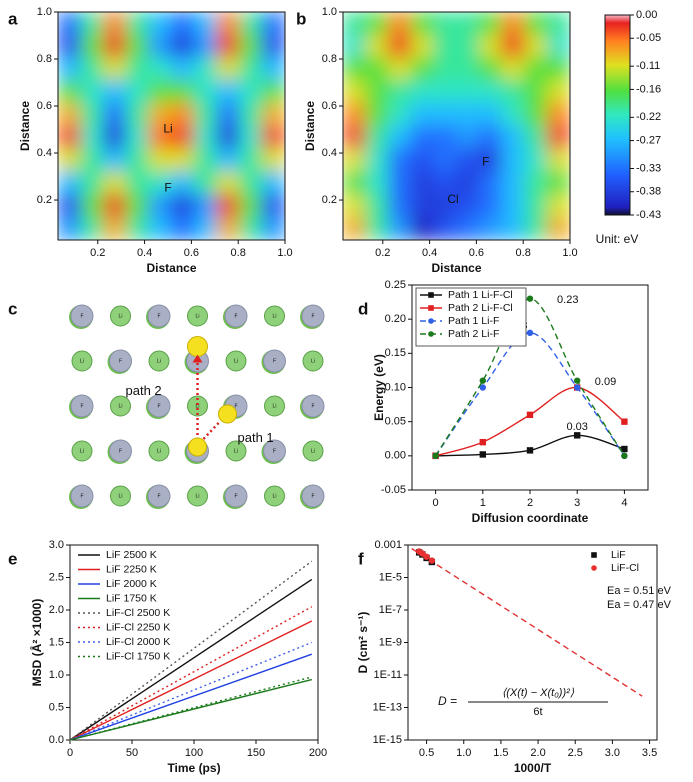 The height and width of the screenshot is (782, 693). What do you see at coordinates (523, 253) in the screenshot?
I see `x-tick-label: 0.8` at bounding box center [523, 253].